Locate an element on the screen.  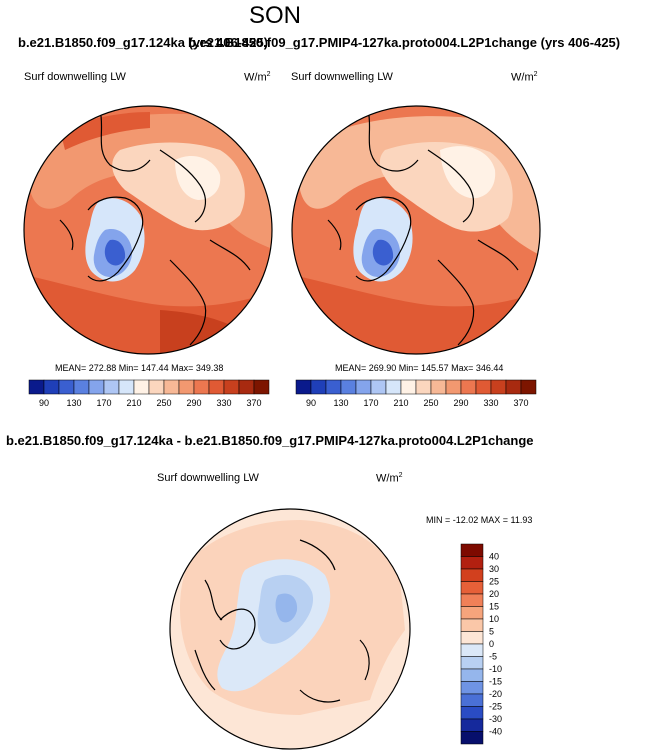
left-colorbar-tick-label: 170 is located at coordinates (103, 403).